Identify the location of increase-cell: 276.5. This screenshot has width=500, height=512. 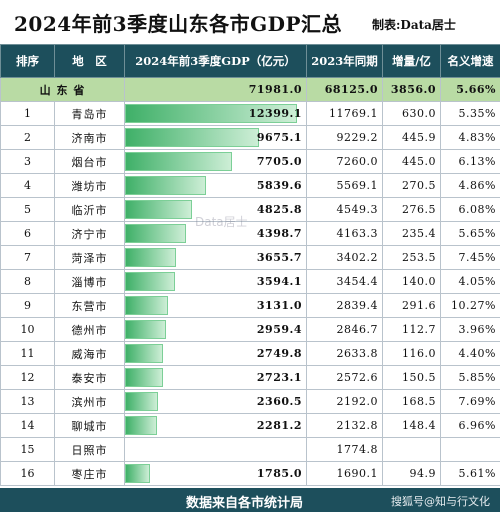
(411, 209).